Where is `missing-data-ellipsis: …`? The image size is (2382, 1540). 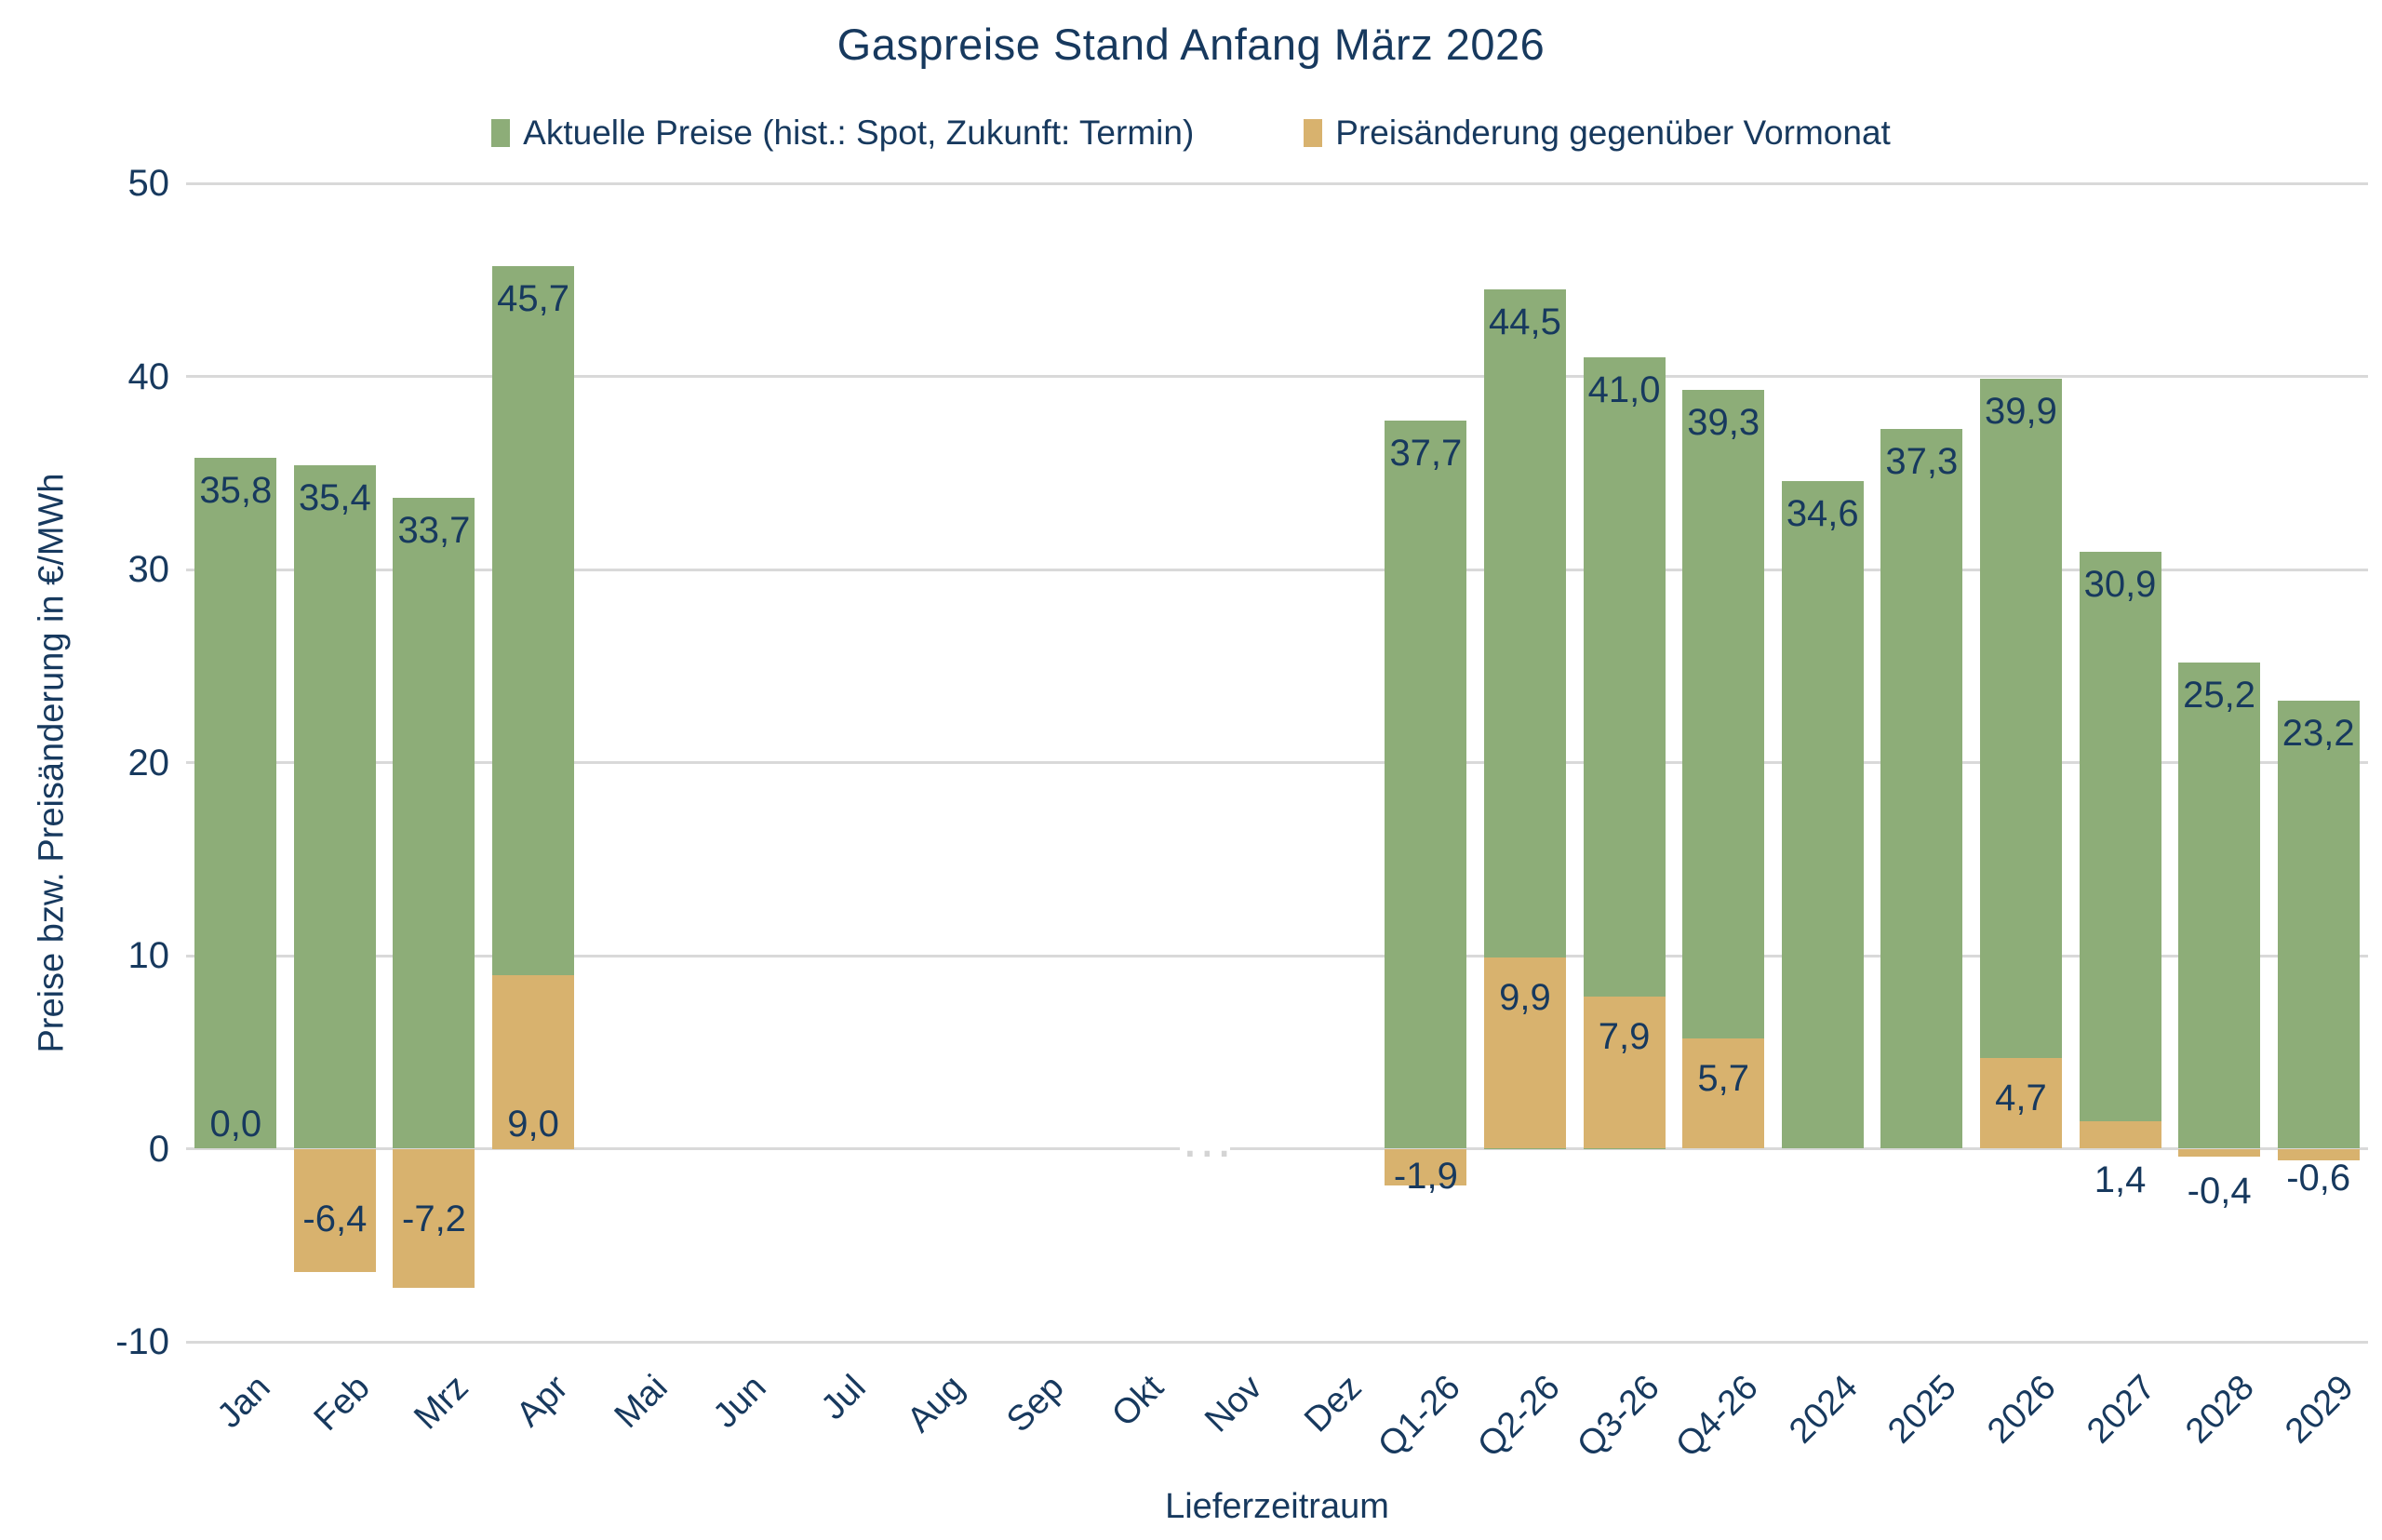 missing-data-ellipsis: … is located at coordinates (1208, 1138).